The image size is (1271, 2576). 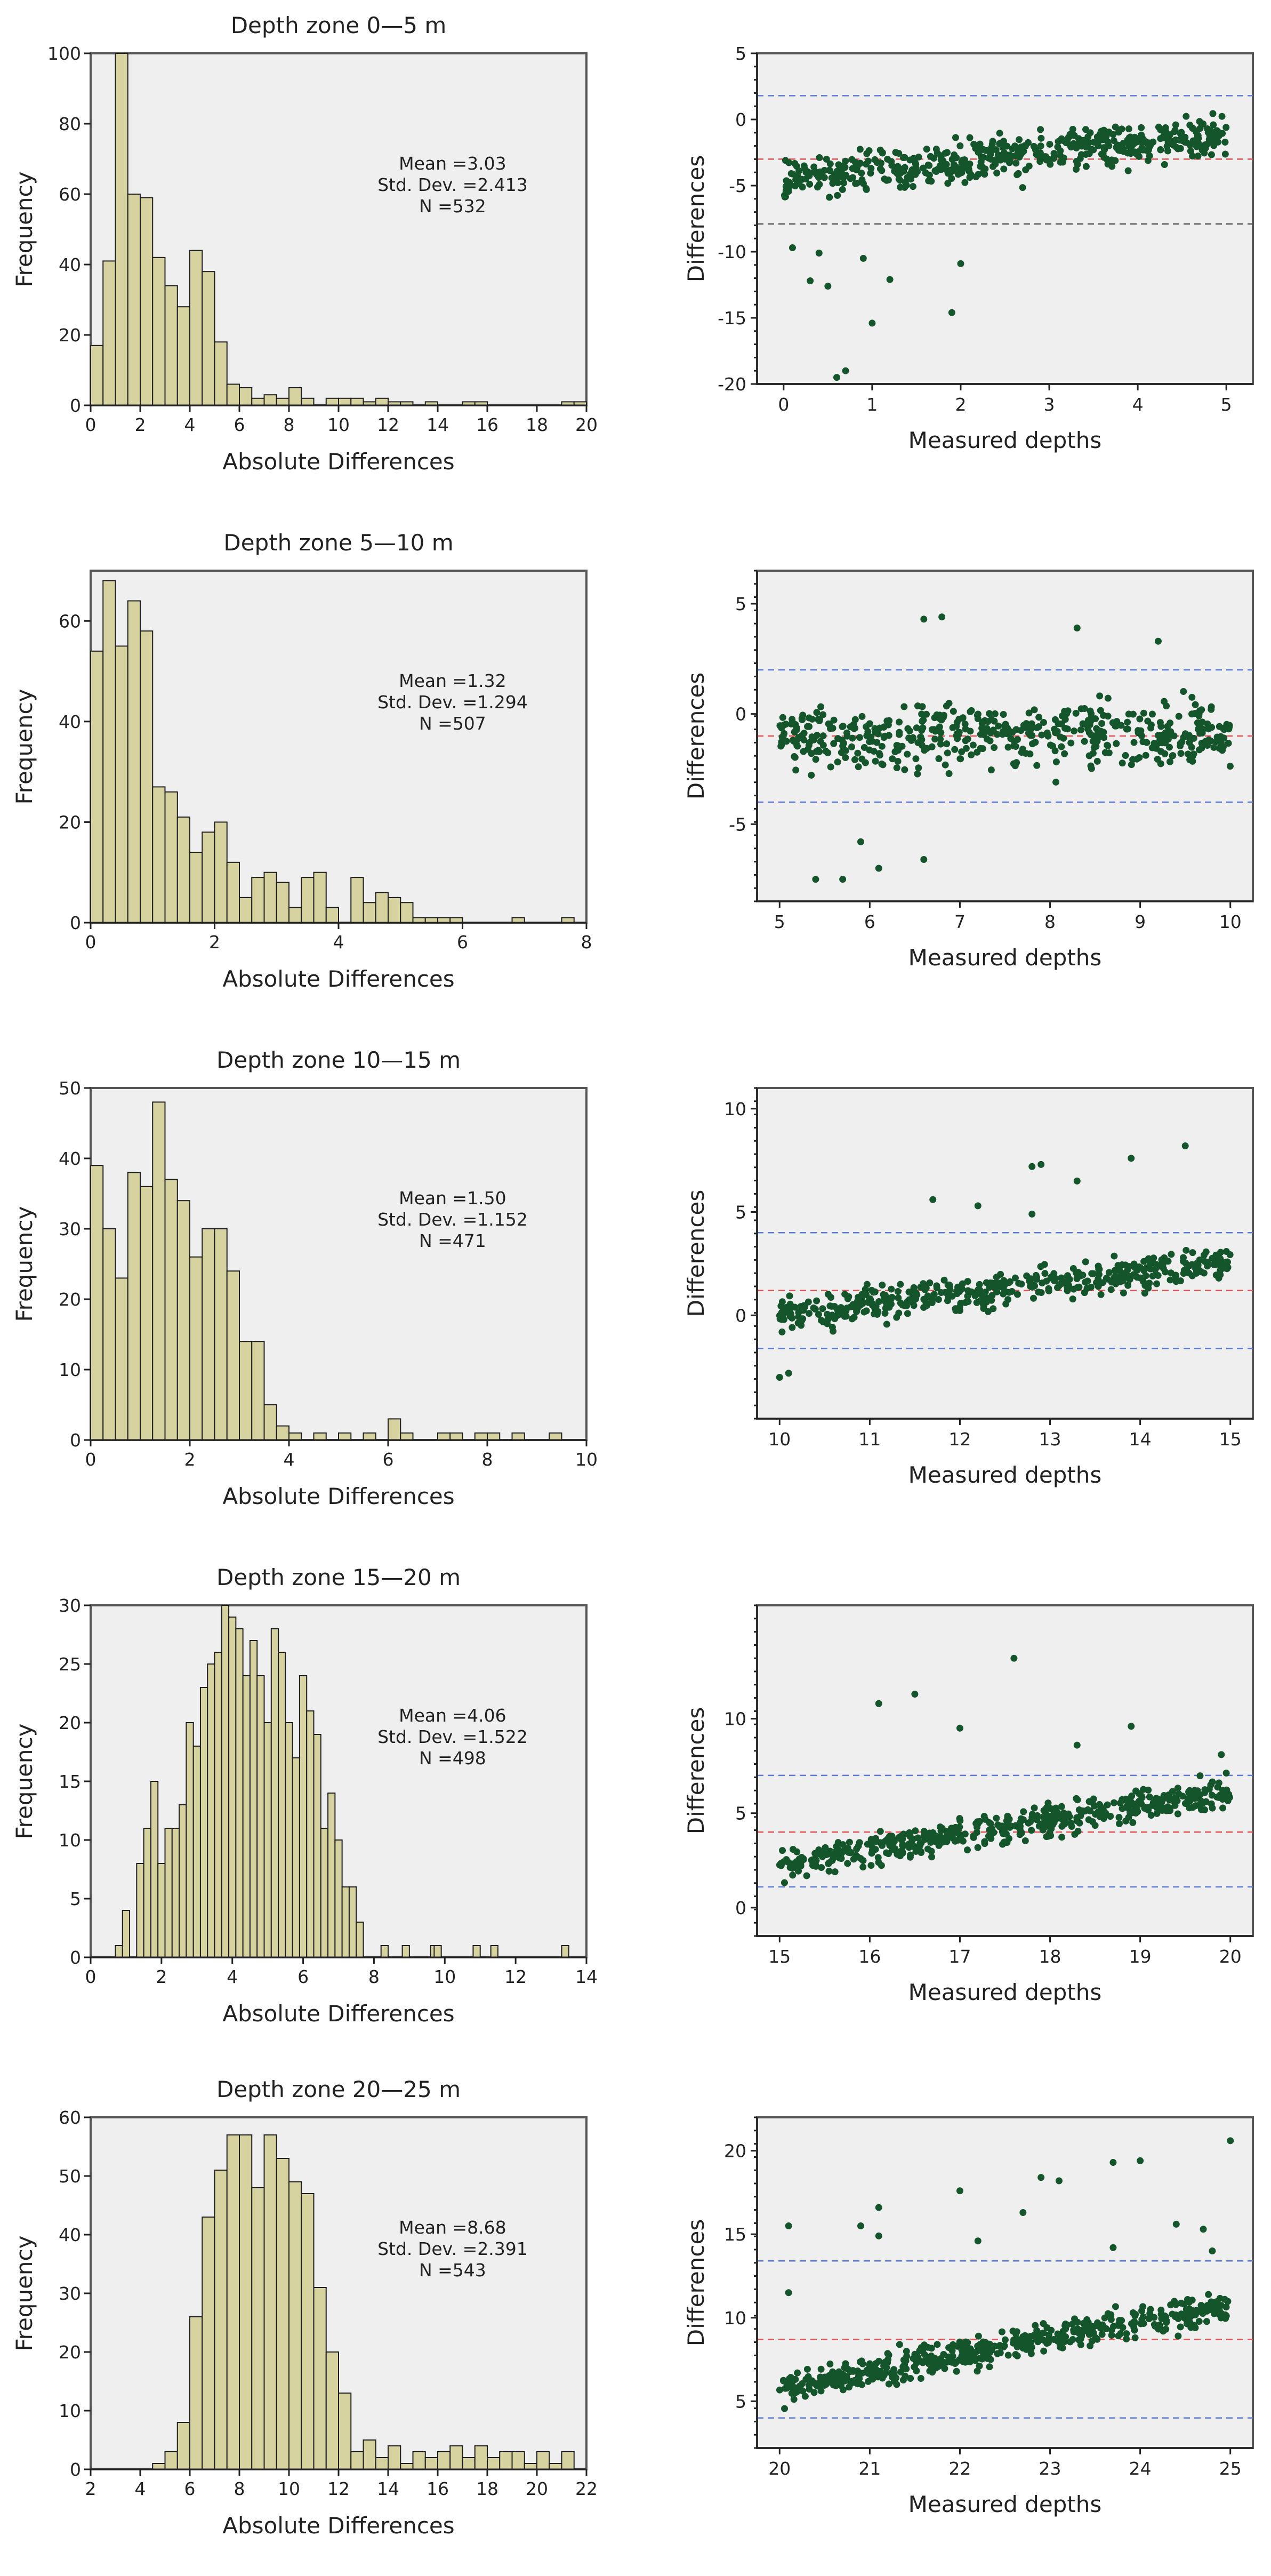 What do you see at coordinates (869, 2468) in the screenshot?
I see `x-tick-label: 21` at bounding box center [869, 2468].